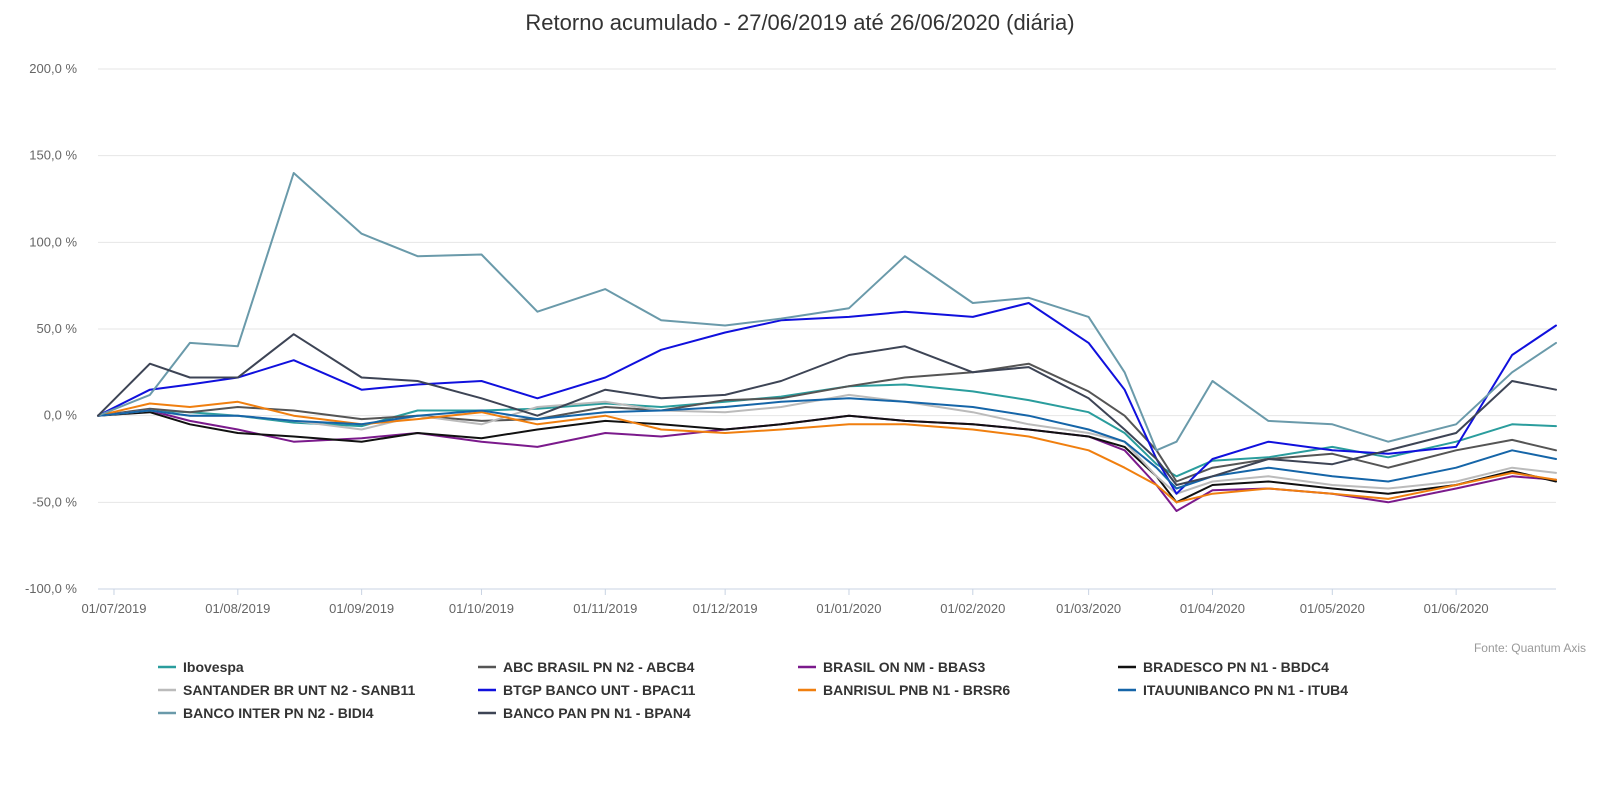 This screenshot has height=785, width=1600. What do you see at coordinates (1245, 690) in the screenshot?
I see `legend-label: ITAUUNIBANCO PN N1 - ITUB4` at bounding box center [1245, 690].